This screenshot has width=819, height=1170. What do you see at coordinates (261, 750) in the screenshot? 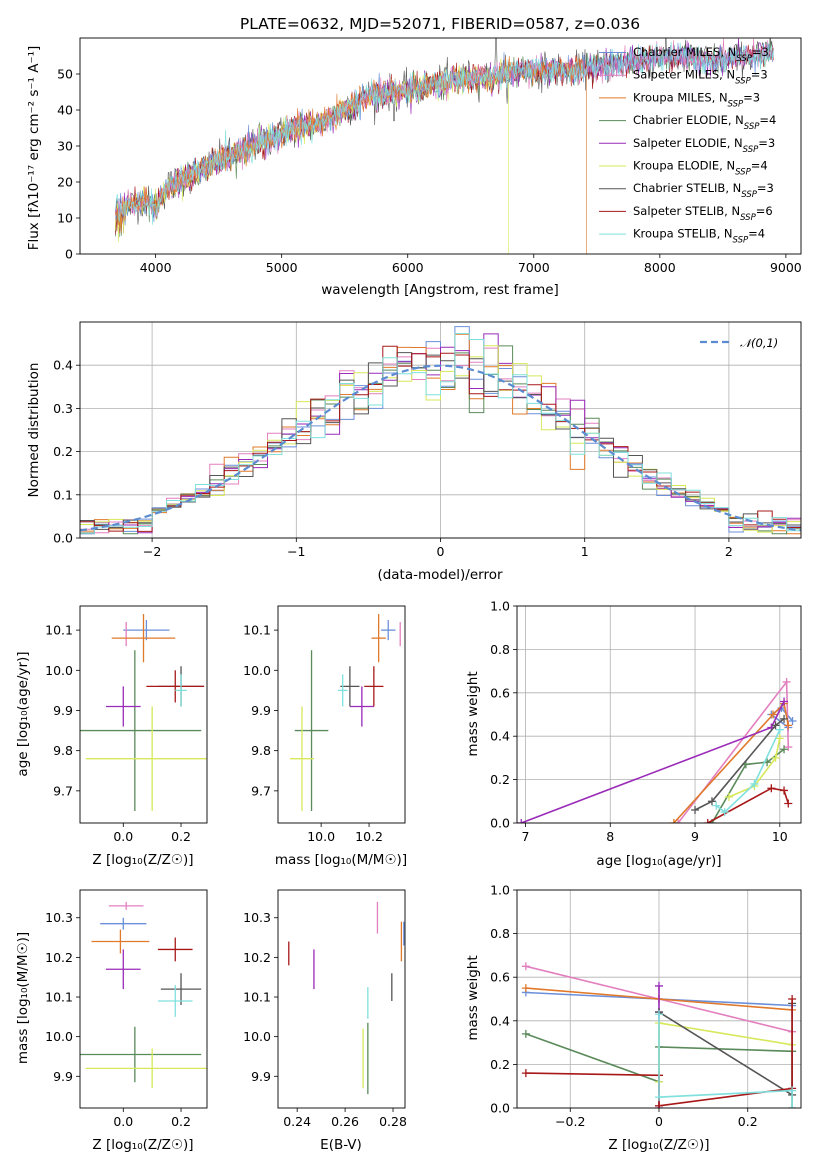
I see `age-vs-mass-ytick-label: 9.8` at bounding box center [261, 750].